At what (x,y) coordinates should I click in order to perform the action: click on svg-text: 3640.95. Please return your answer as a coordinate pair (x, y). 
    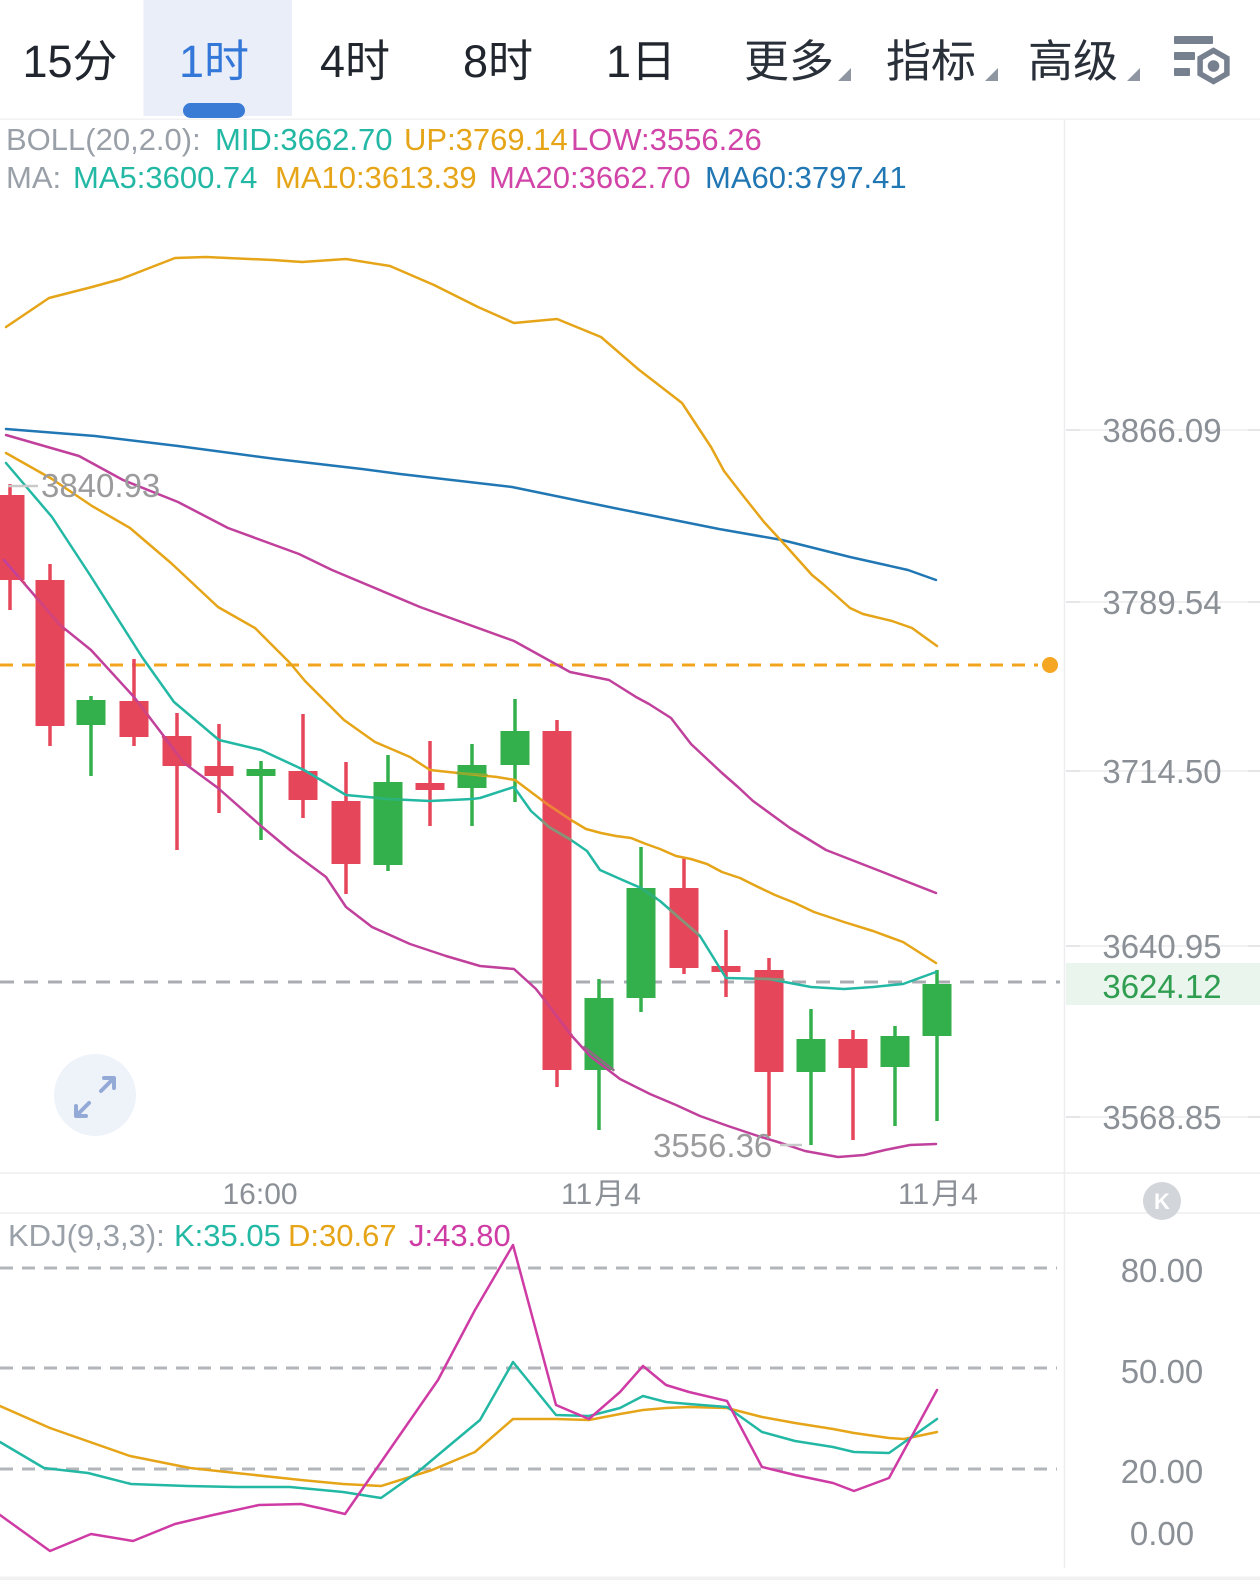
    Looking at the image, I should click on (1161, 946).